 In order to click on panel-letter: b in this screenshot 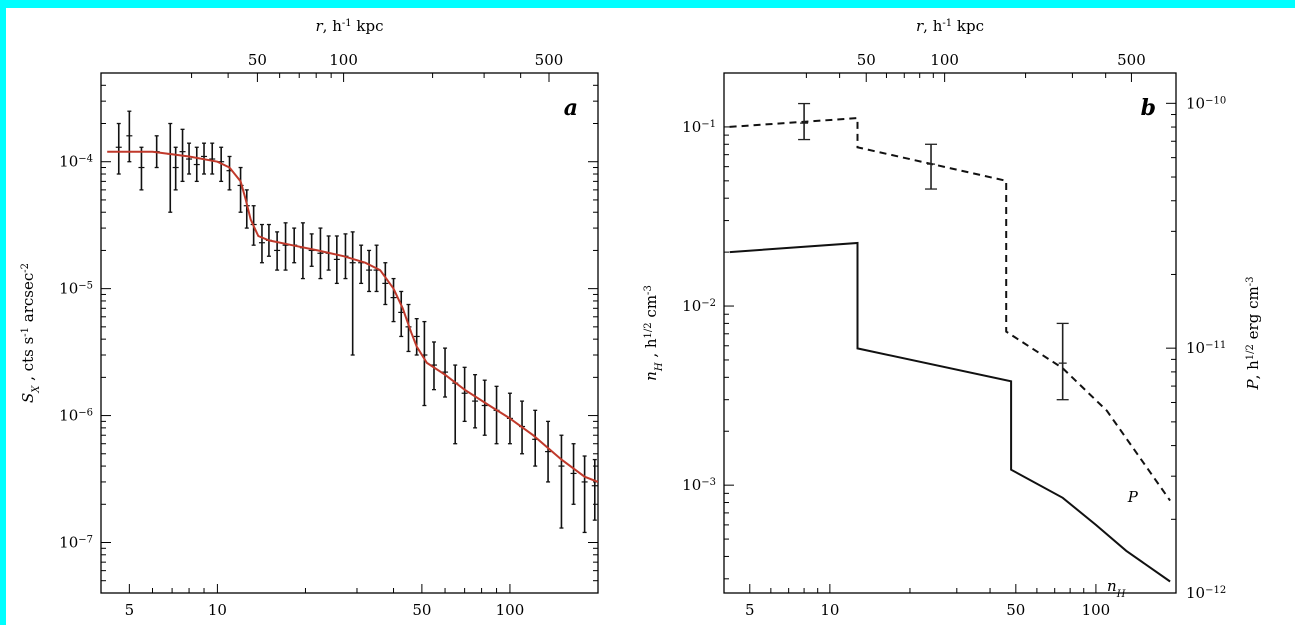, I will do `click(1148, 108)`.